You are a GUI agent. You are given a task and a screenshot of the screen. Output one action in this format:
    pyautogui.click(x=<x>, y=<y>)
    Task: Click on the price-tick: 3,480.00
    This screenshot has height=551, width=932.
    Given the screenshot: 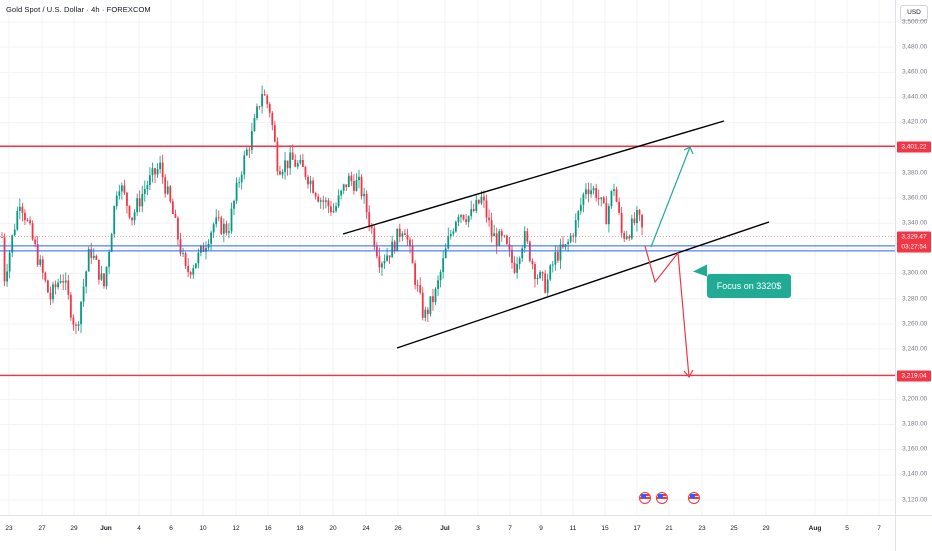 What is the action you would take?
    pyautogui.click(x=915, y=47)
    